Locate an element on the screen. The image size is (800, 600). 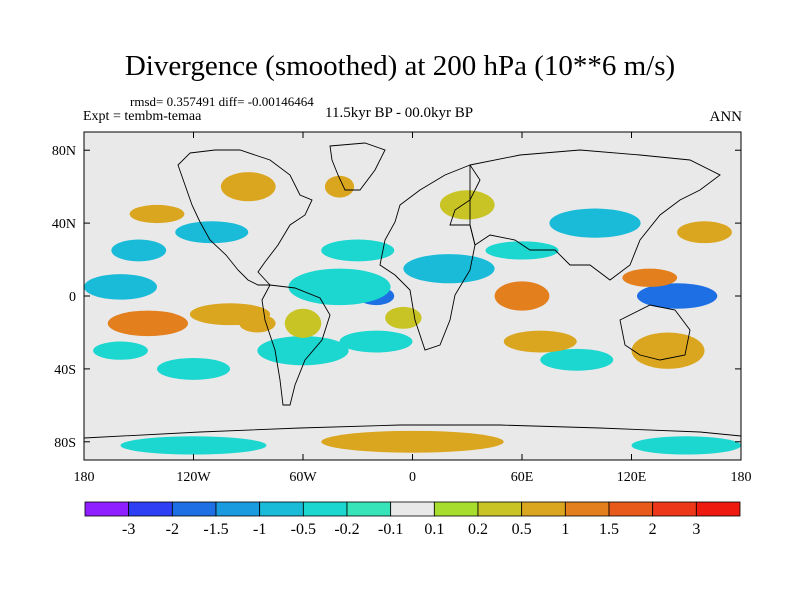
y-tick-label: 80N is located at coordinates (64, 151).